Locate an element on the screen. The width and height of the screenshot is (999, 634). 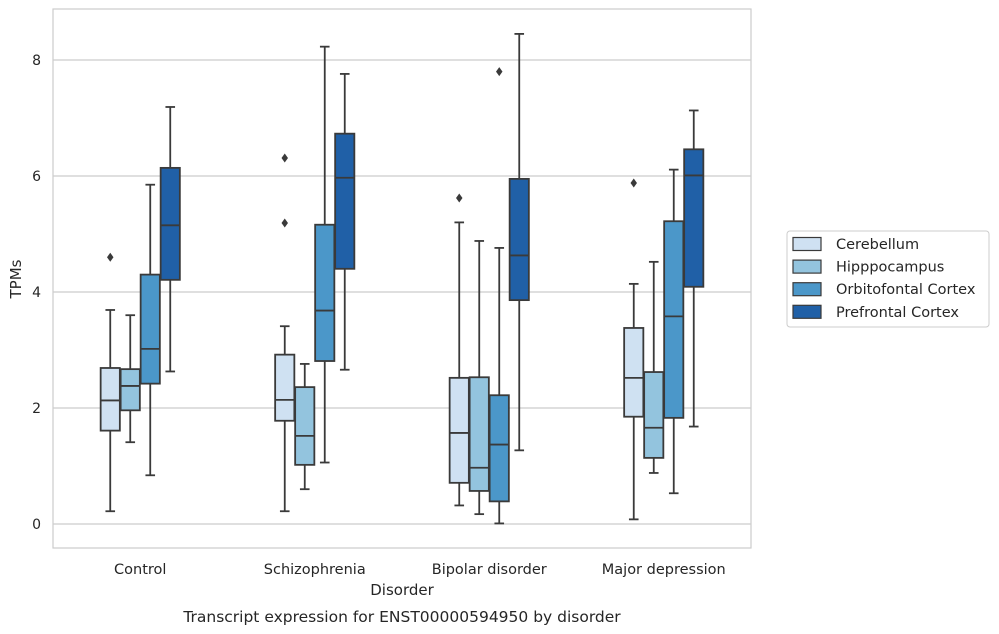
y-tick-label: 8 is located at coordinates (36, 61).